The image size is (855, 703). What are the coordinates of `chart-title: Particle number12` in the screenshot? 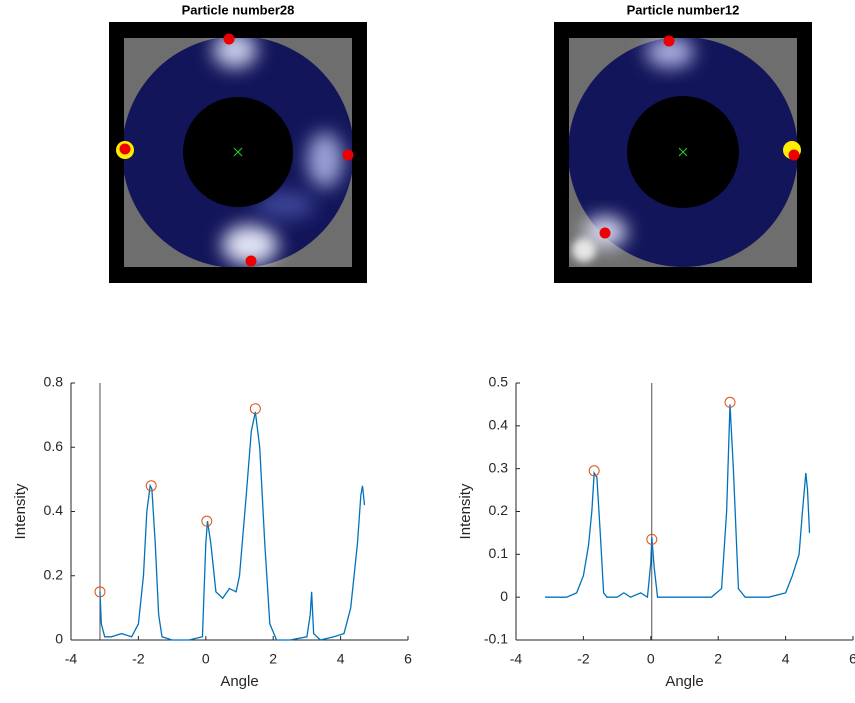 It's located at (683, 9).